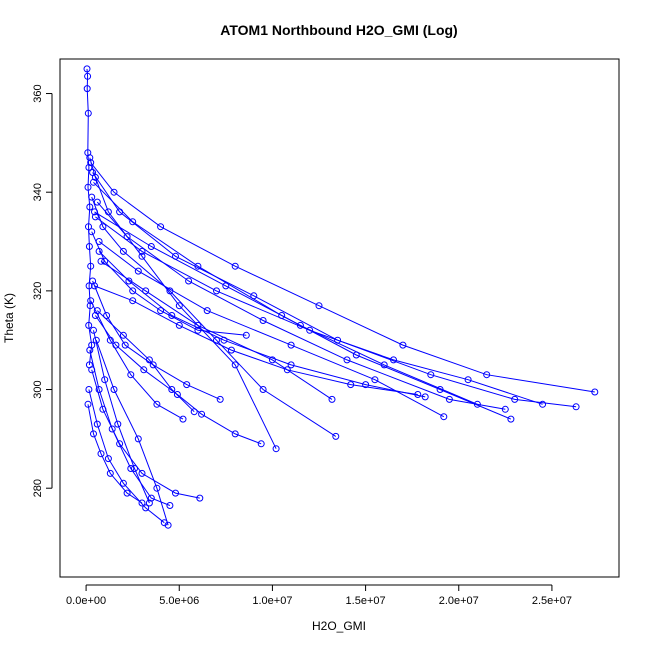  I want to click on x-tick-label: 2.0e+07, so click(459, 601).